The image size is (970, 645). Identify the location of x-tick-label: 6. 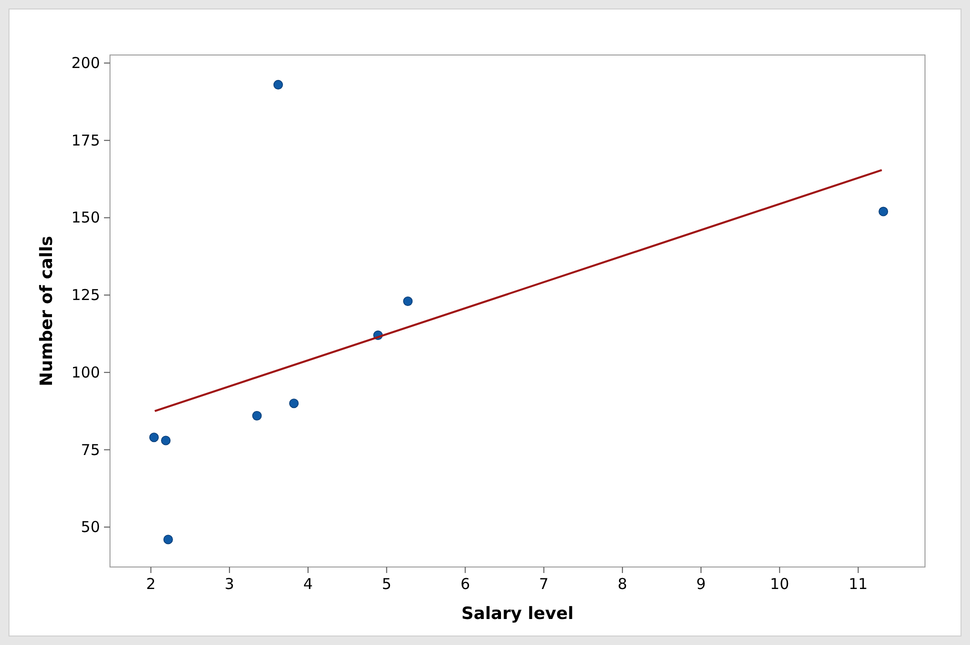
(465, 584).